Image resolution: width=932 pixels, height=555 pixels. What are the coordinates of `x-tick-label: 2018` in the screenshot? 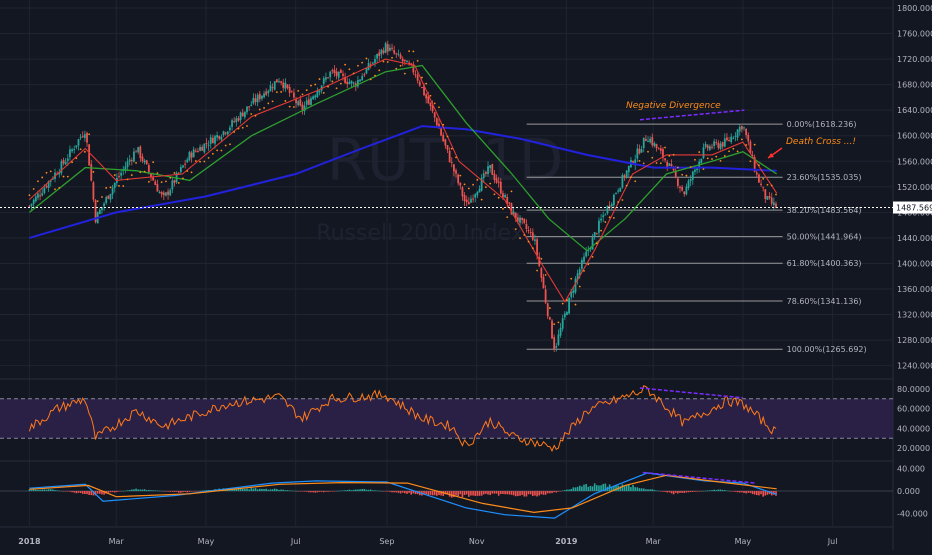 It's located at (29, 541).